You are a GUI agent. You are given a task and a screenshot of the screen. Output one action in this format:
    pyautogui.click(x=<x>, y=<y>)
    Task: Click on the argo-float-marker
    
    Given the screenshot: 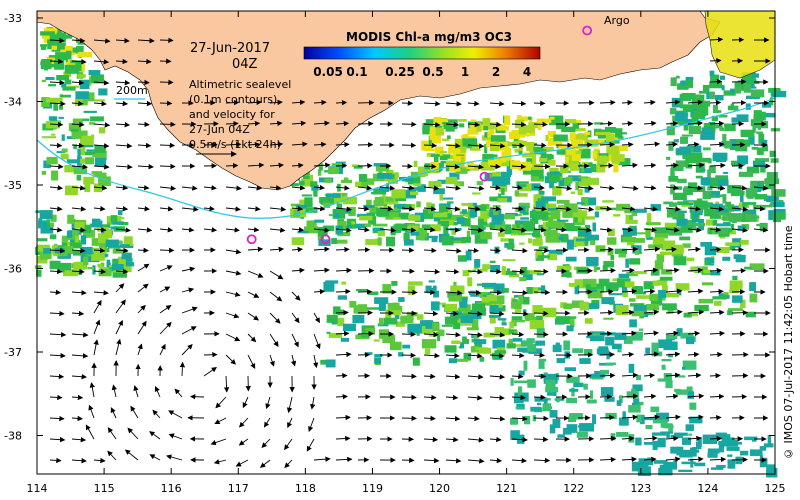 What is the action you would take?
    pyautogui.click(x=251, y=239)
    